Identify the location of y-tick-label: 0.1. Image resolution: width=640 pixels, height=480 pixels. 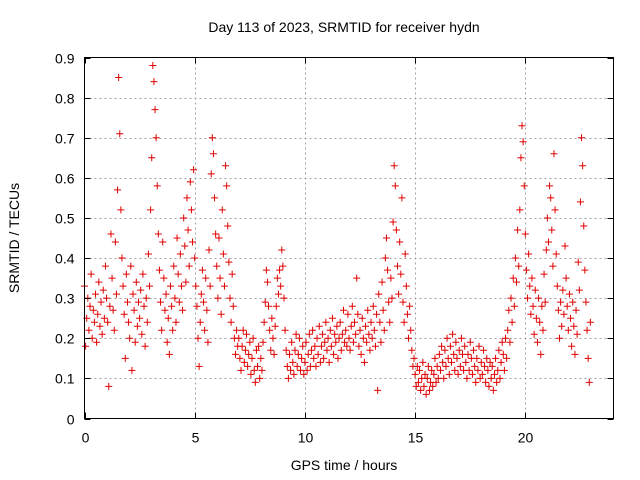
(65, 379).